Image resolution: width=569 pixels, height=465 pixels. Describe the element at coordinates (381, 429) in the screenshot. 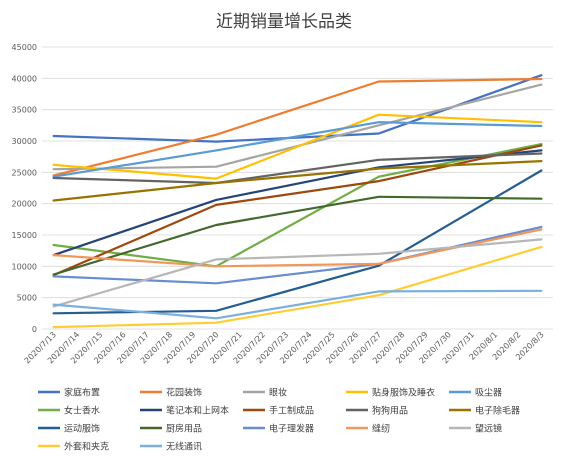

I see `legend-label: 缝纫` at that location.